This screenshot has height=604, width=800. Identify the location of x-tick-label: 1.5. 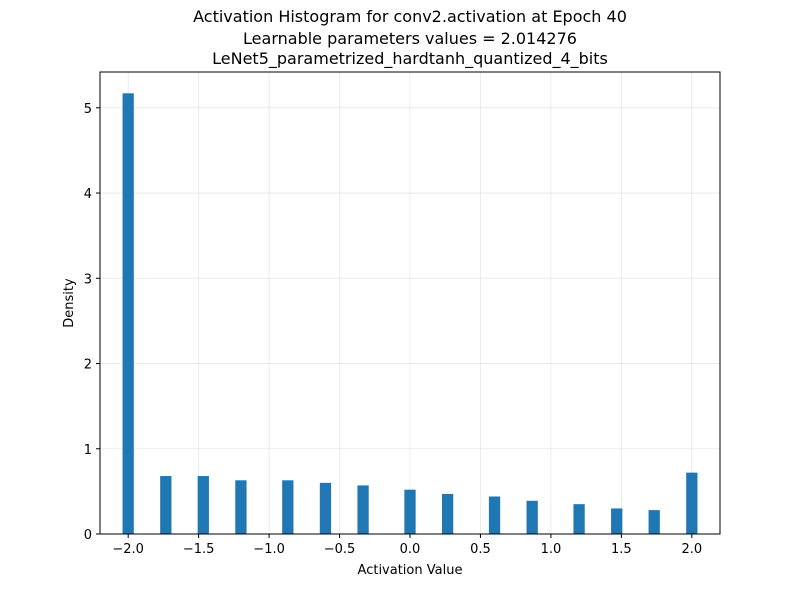
(621, 549).